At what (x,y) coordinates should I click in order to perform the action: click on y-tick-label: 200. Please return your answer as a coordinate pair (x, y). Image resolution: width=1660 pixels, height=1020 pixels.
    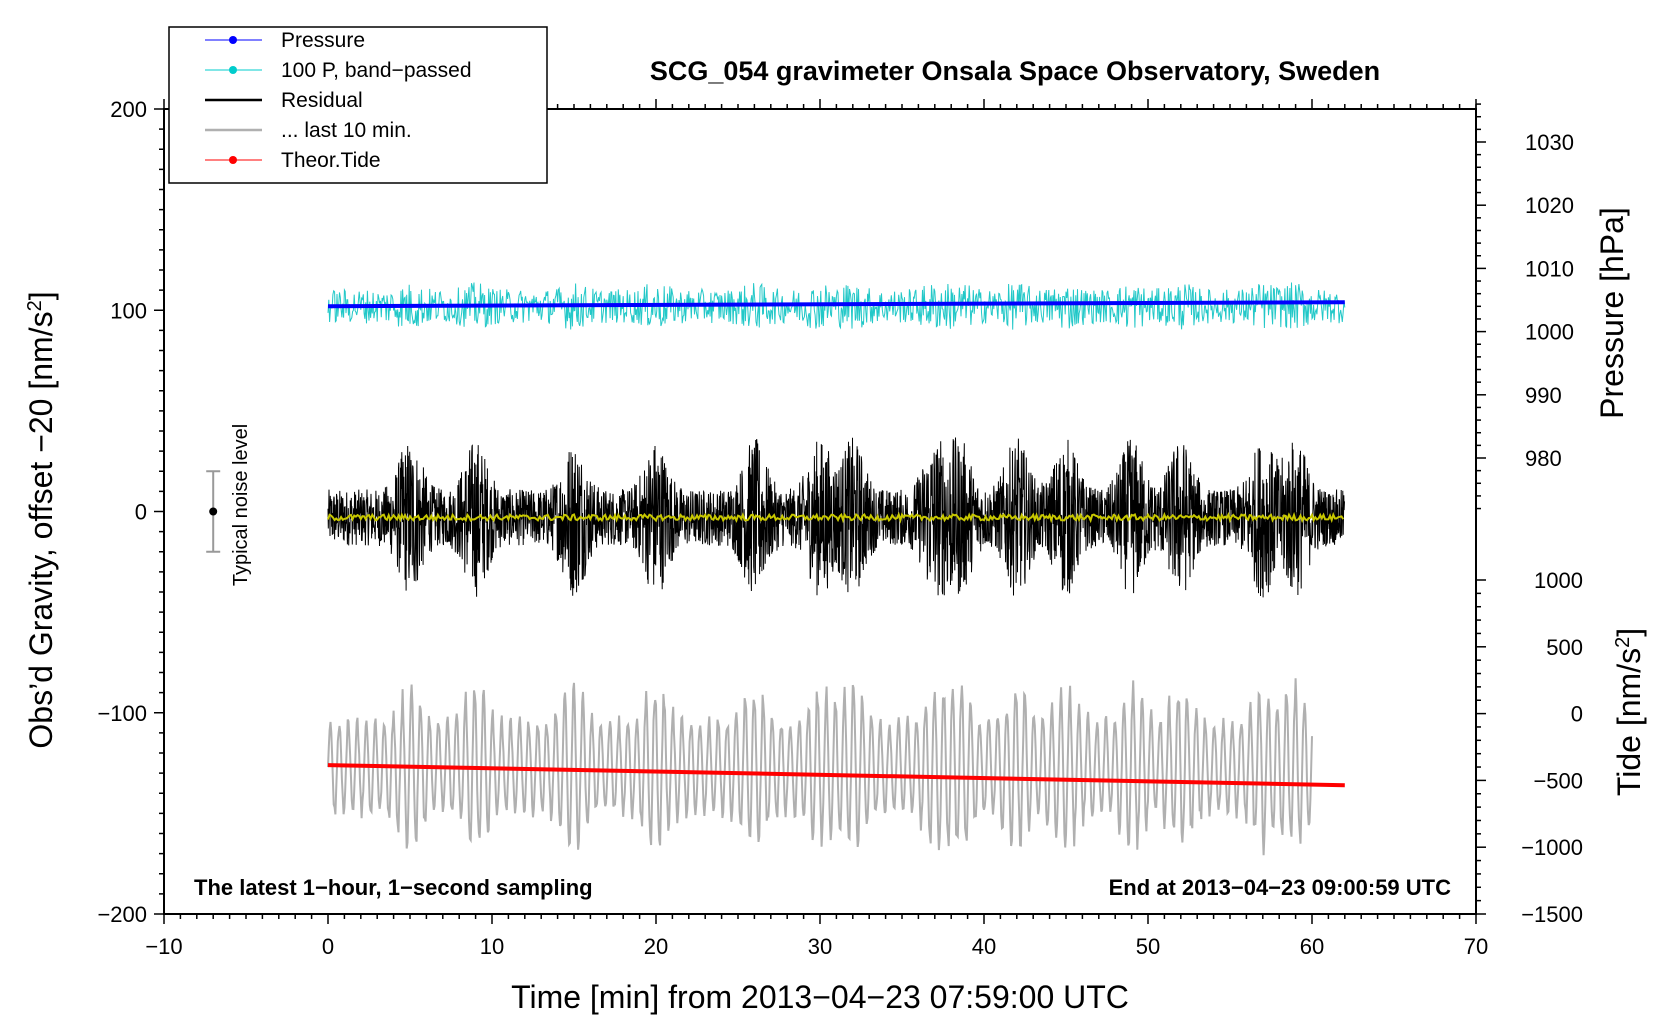
    Looking at the image, I should click on (128, 109).